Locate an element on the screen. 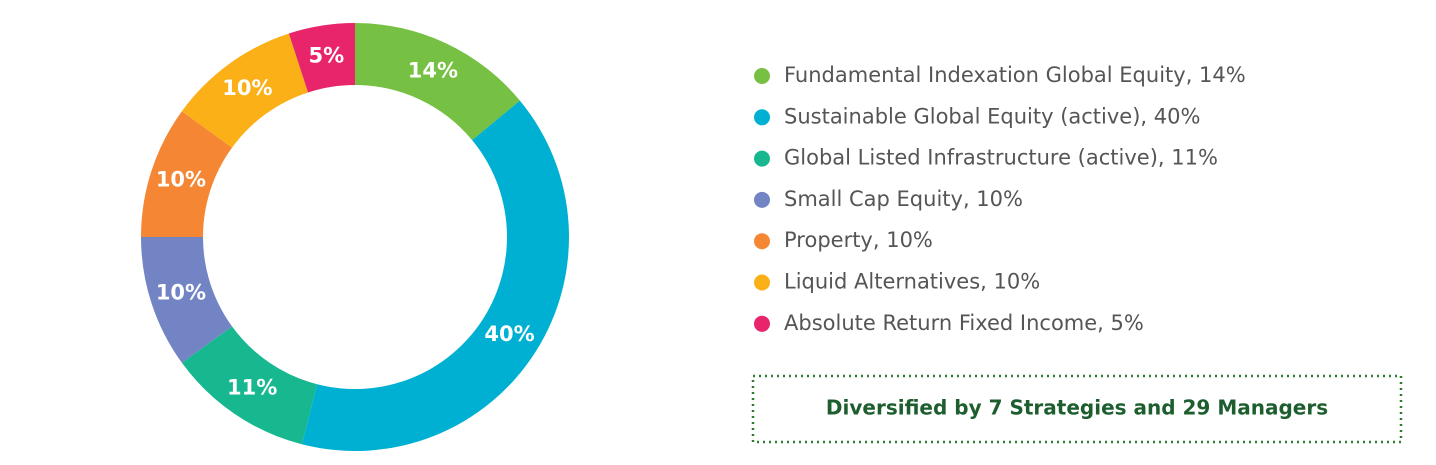 Image resolution: width=1436 pixels, height=465 pixels. slice-label: 5% is located at coordinates (327, 55).